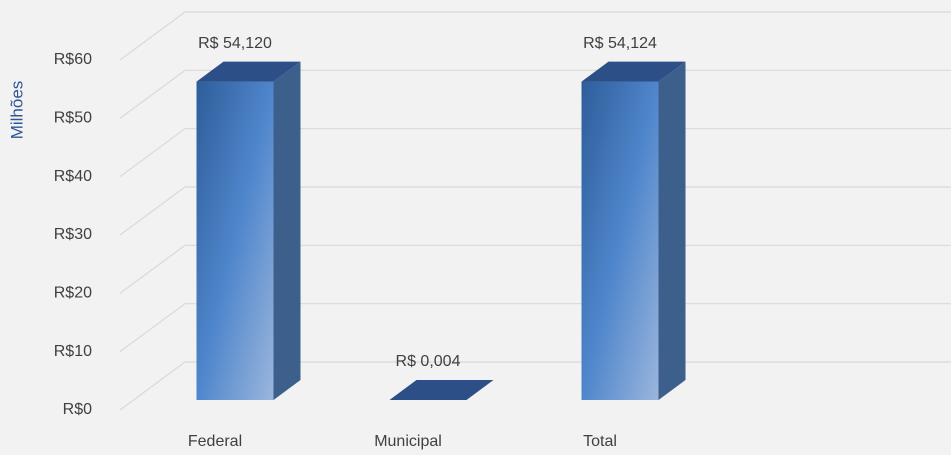 This screenshot has width=951, height=455. I want to click on y-tick-label: R$10, so click(73, 351).